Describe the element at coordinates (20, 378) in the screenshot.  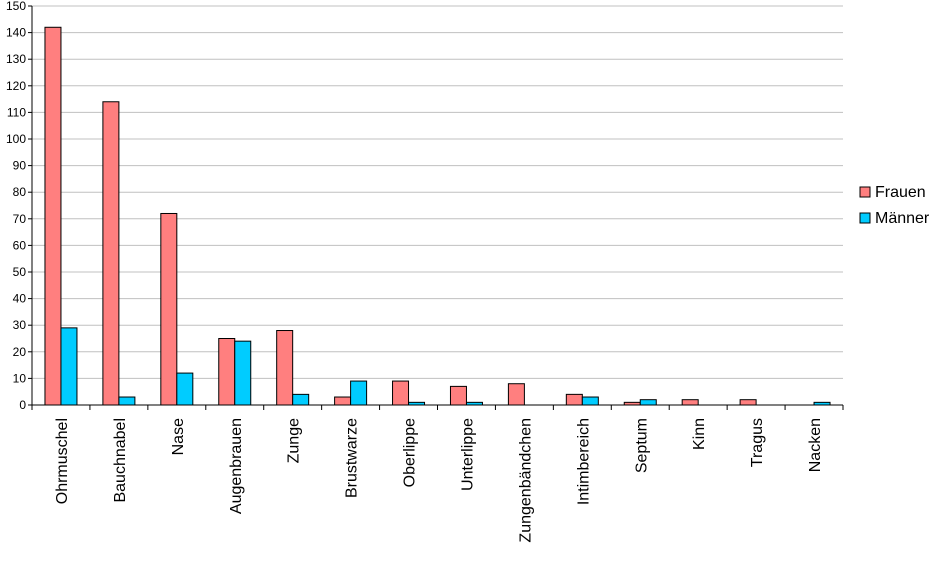
I see `y-tick-label: 10` at that location.